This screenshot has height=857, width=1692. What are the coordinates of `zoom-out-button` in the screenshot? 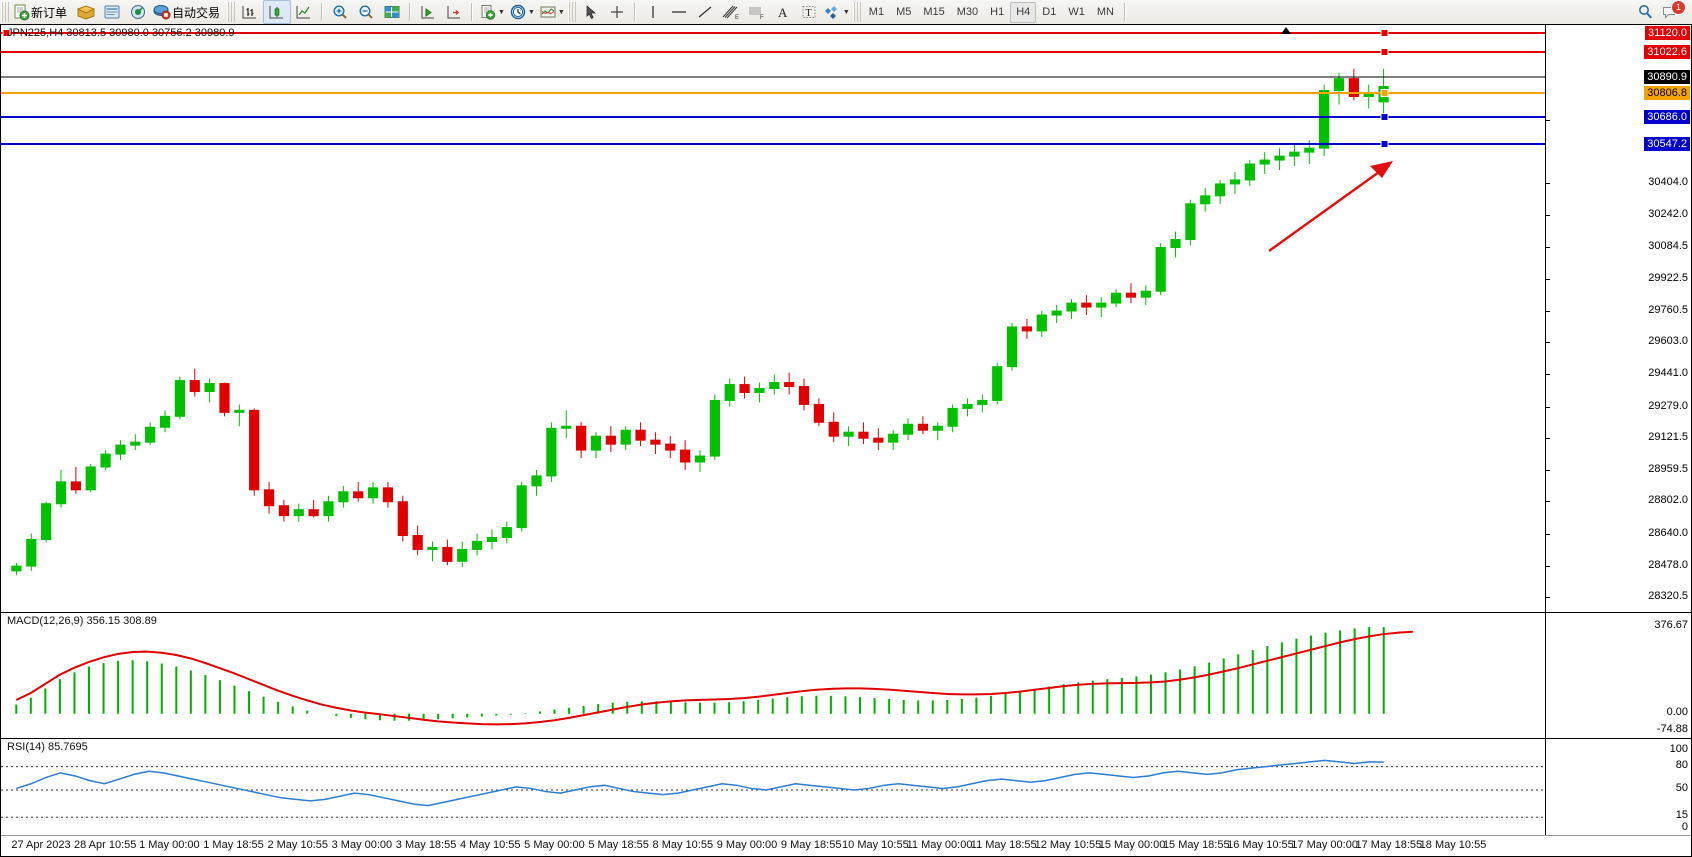 It's located at (366, 12).